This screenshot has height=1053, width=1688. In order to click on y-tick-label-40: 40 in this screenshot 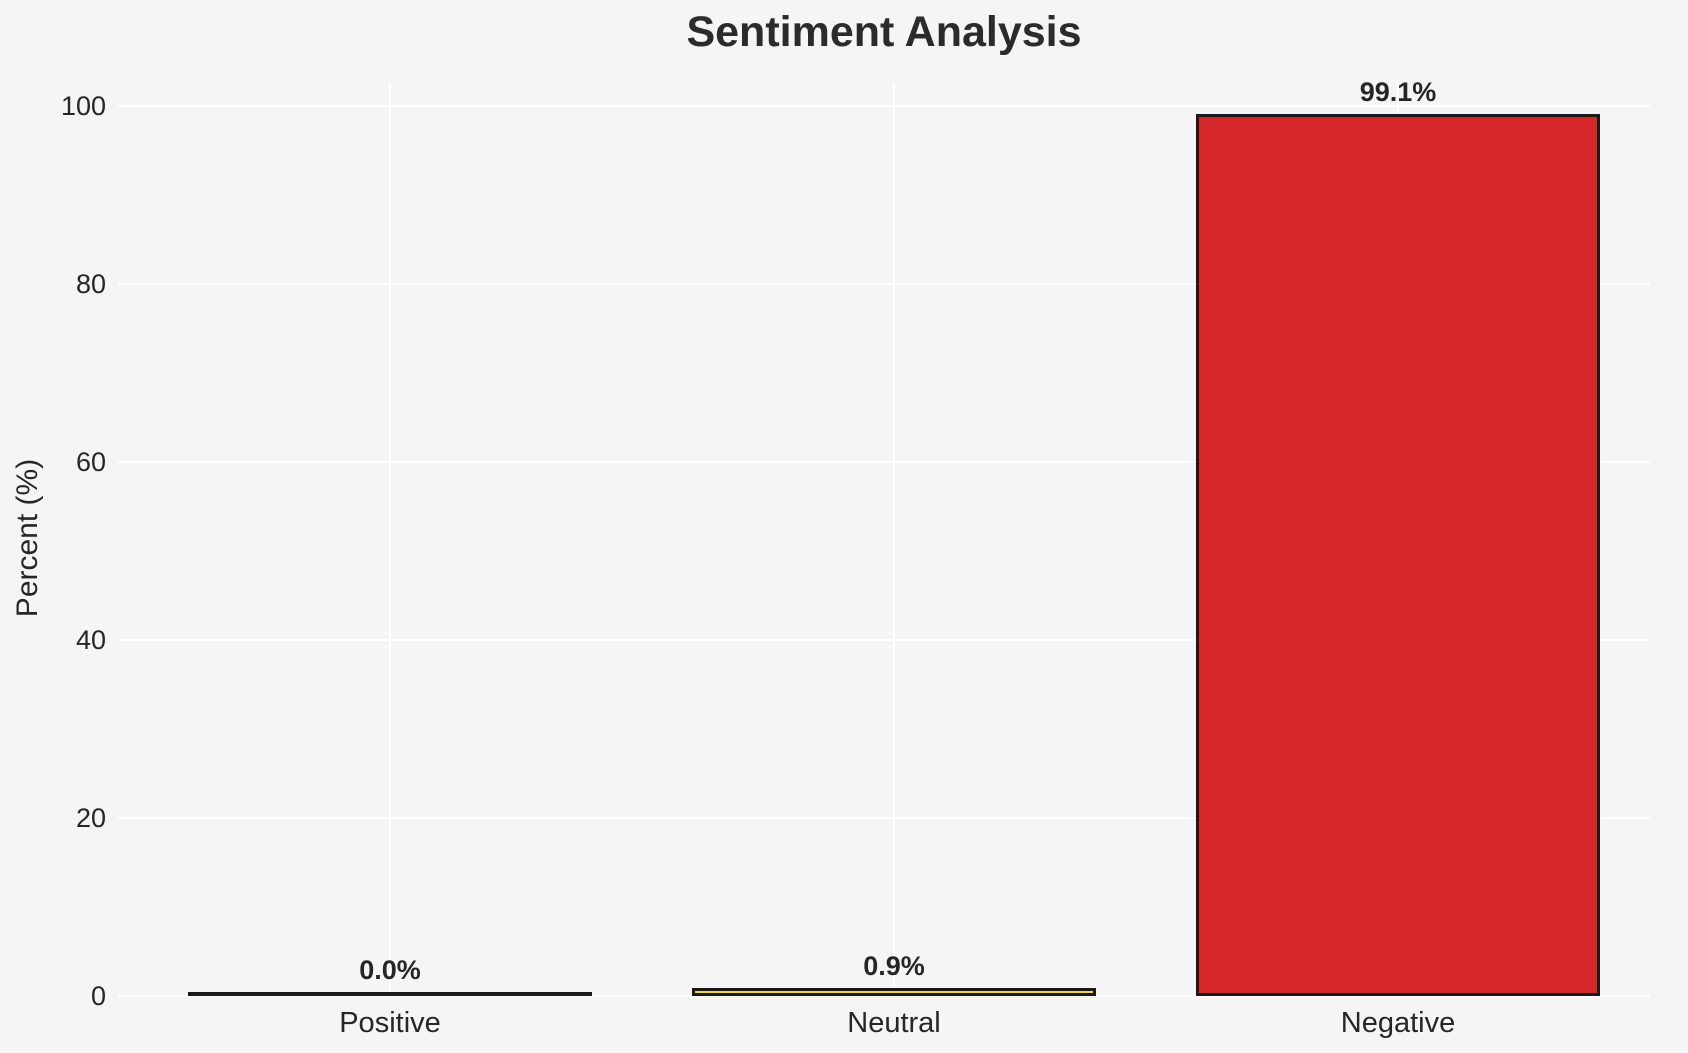, I will do `click(90, 640)`.